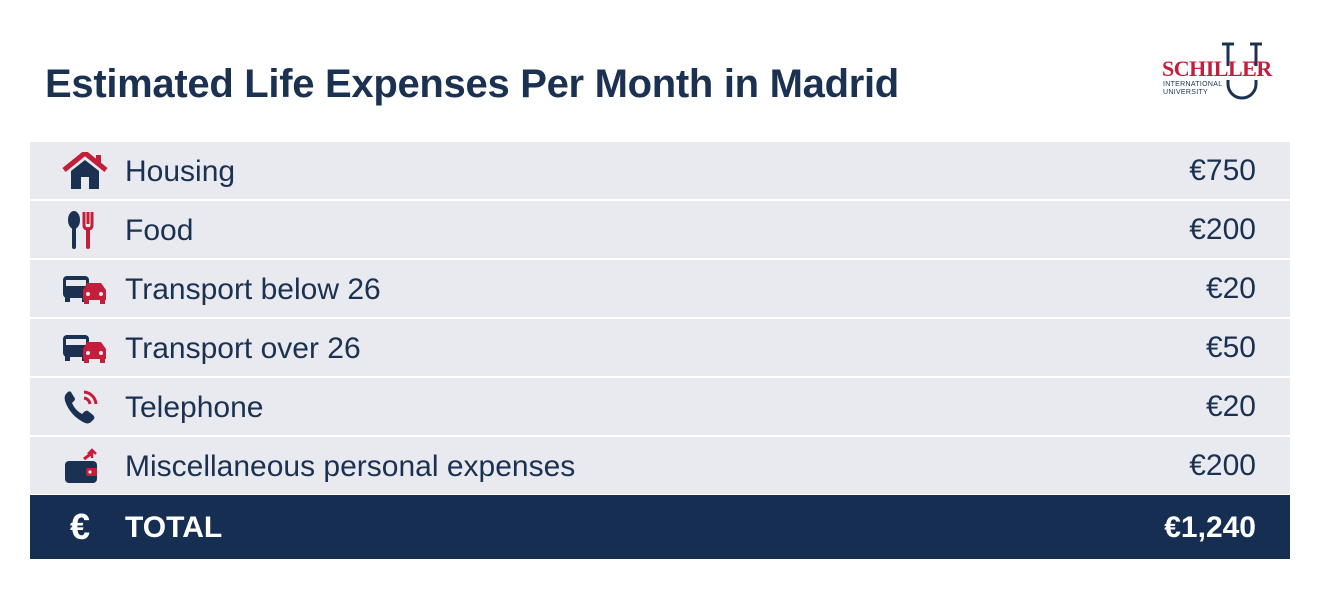 This screenshot has width=1320, height=591. I want to click on schiller-logo: SCHILLER INTERNATIONAL UNIVERSITY, so click(1220, 71).